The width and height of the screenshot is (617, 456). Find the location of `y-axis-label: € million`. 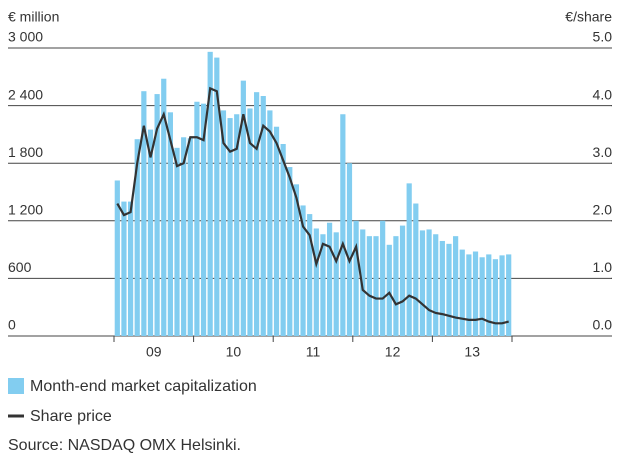

y-axis-label: € million is located at coordinates (33, 17).